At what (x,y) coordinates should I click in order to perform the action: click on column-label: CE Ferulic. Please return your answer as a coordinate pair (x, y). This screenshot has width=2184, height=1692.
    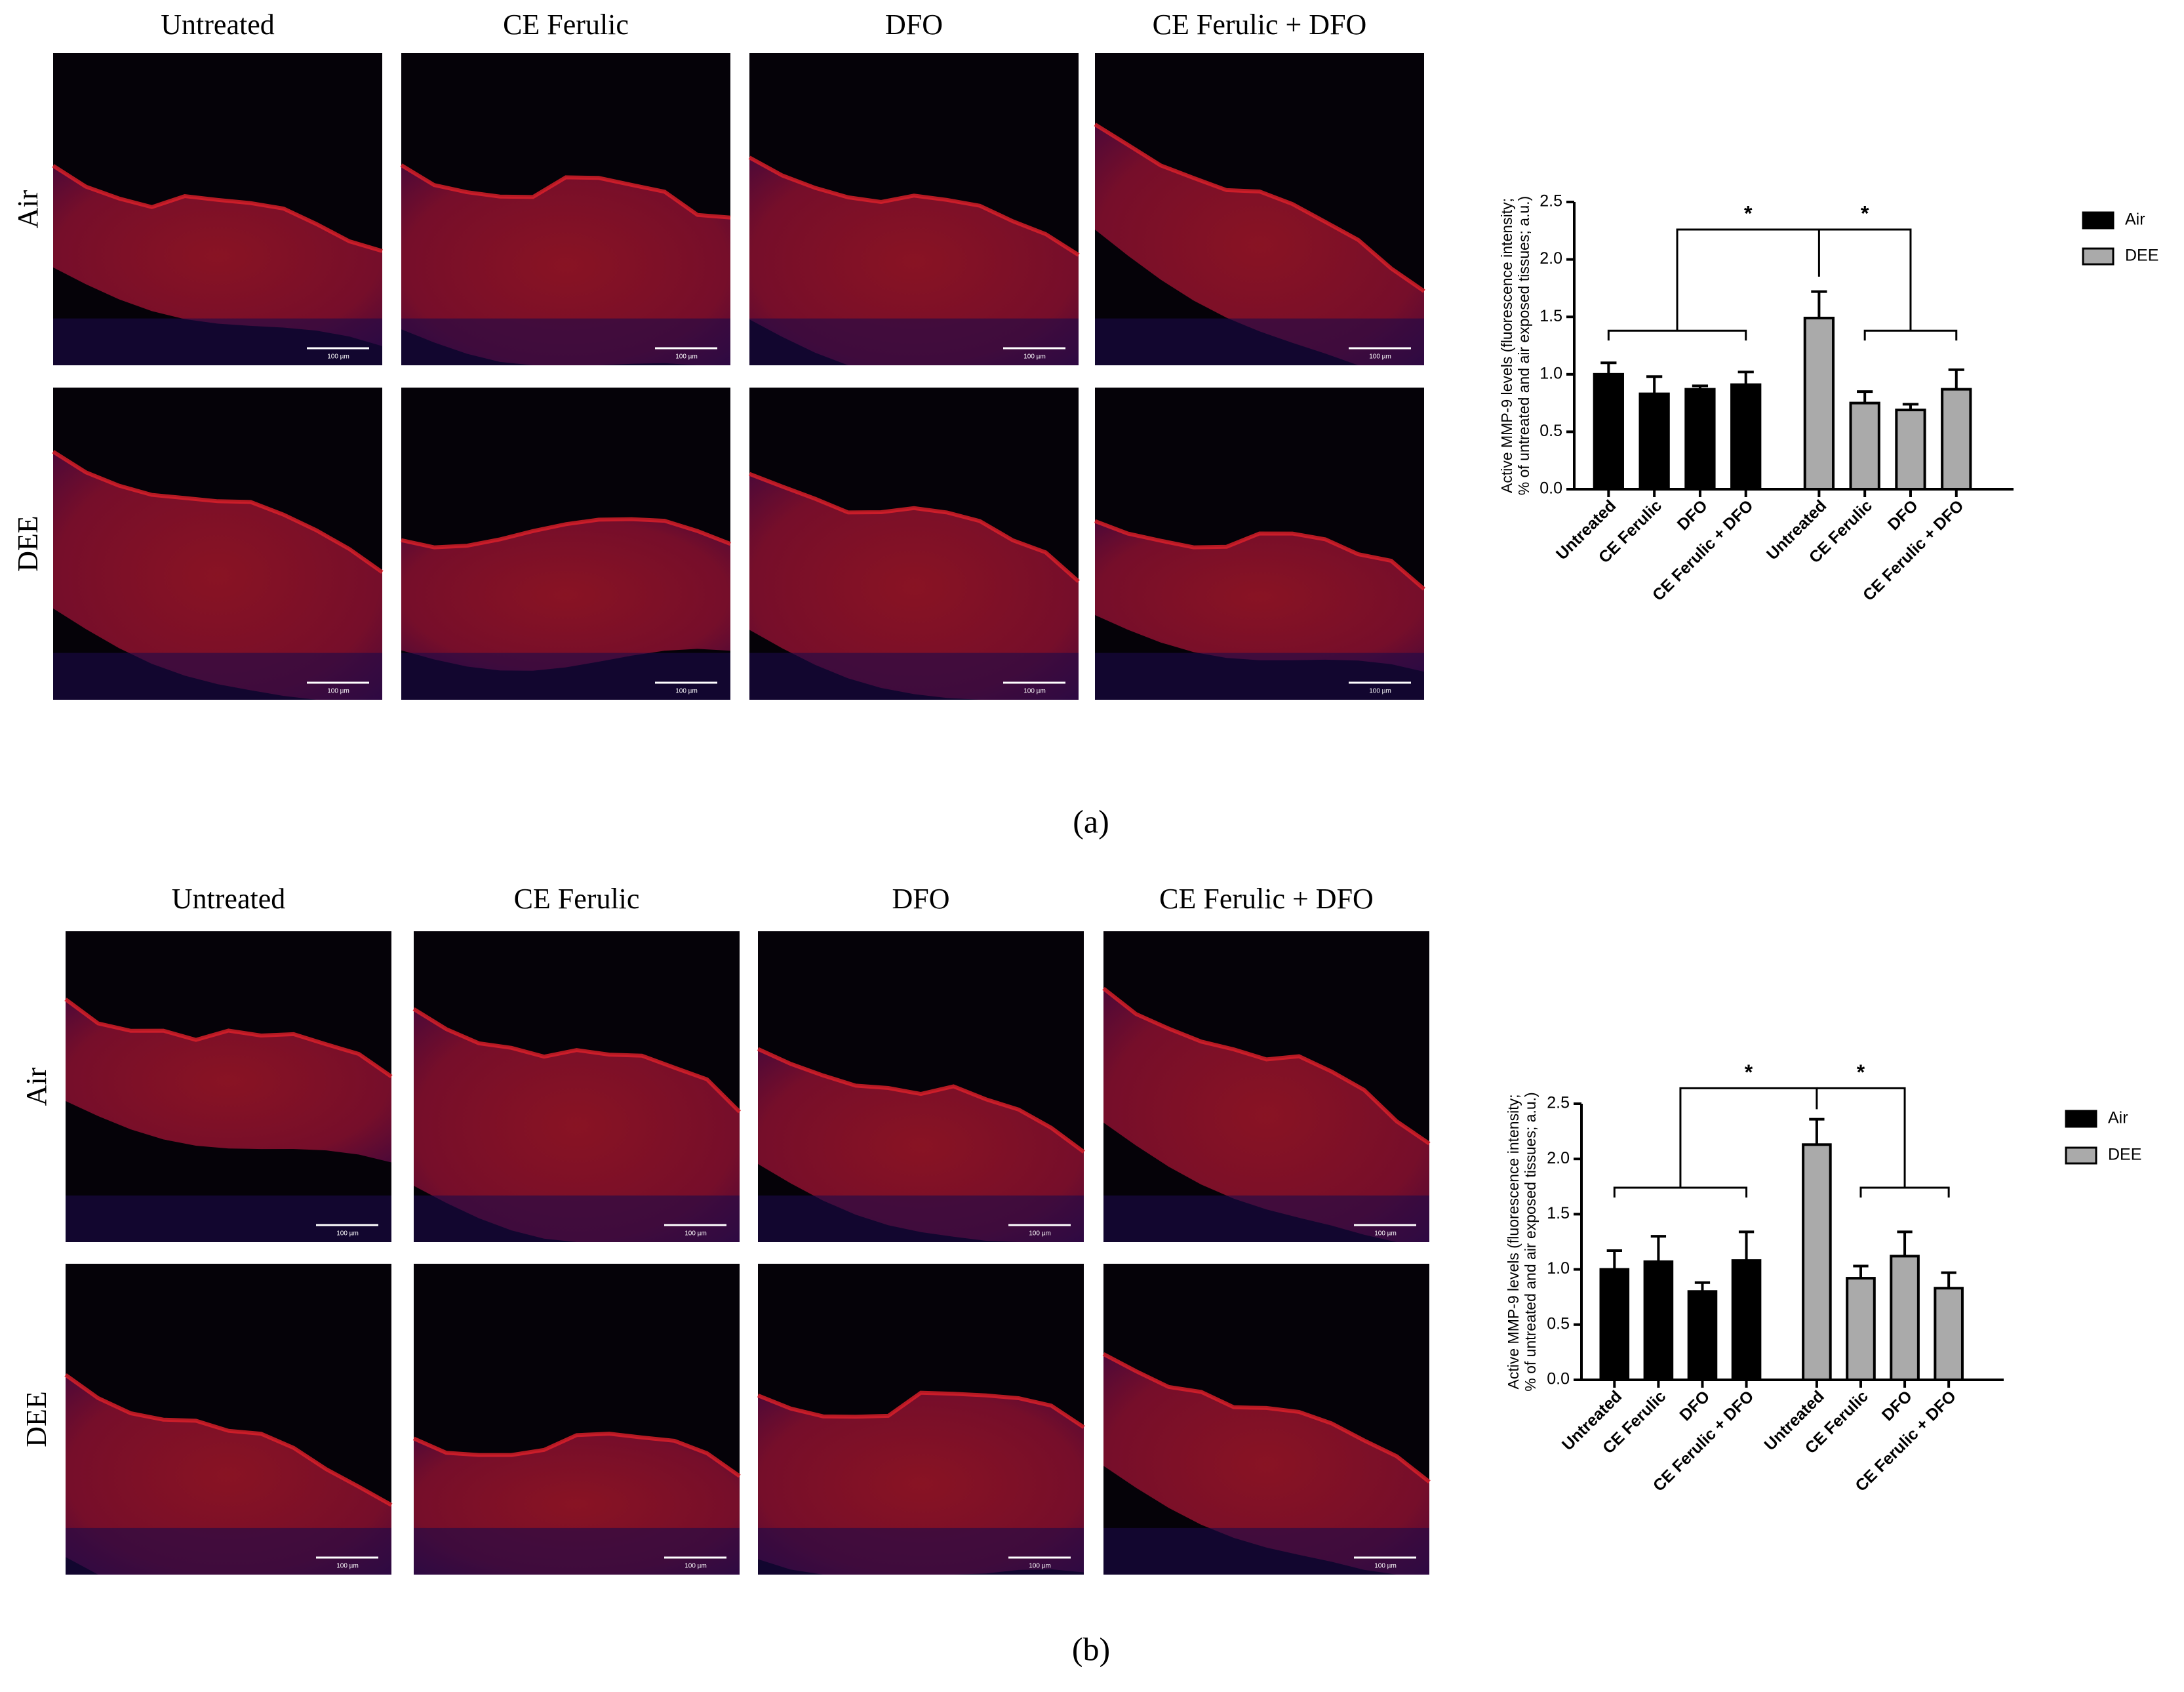
    Looking at the image, I should click on (577, 899).